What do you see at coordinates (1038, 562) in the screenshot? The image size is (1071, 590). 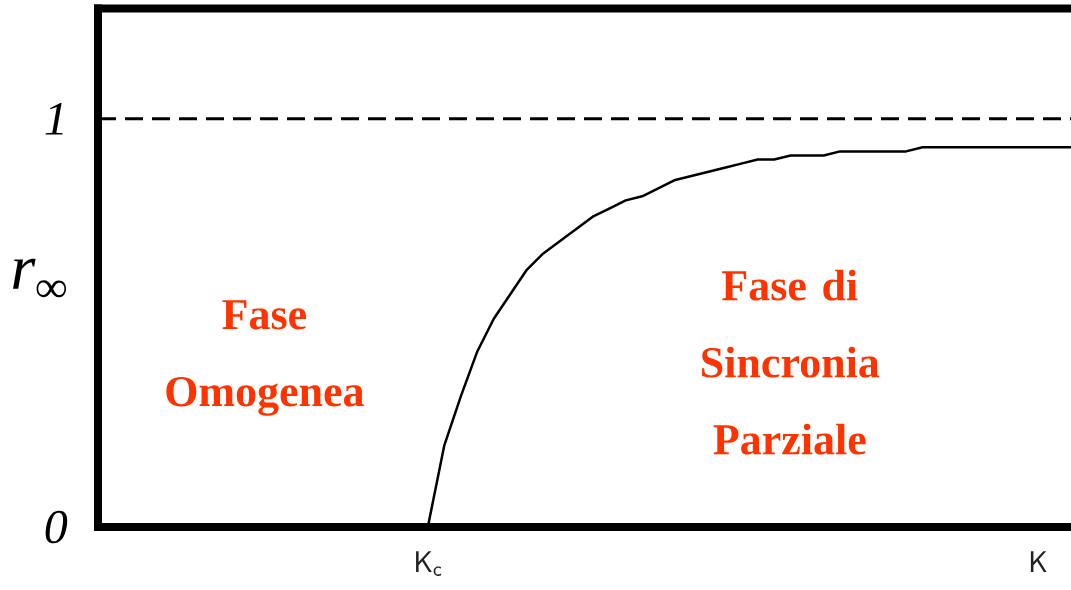 I see `x-tick-label: K` at bounding box center [1038, 562].